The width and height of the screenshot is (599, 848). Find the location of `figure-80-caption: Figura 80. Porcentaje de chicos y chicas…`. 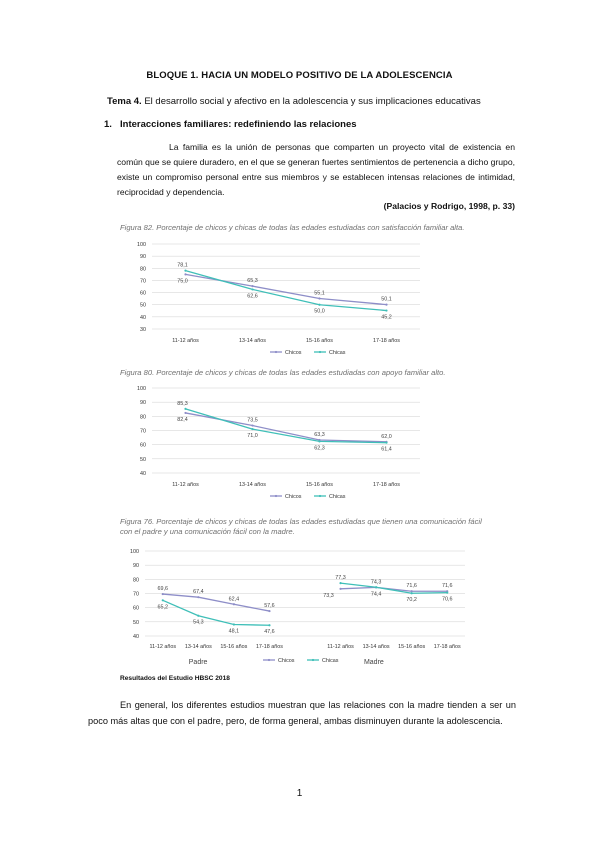

figure-80-caption: Figura 80. Porcentaje de chicos y chicas… is located at coordinates (283, 372).